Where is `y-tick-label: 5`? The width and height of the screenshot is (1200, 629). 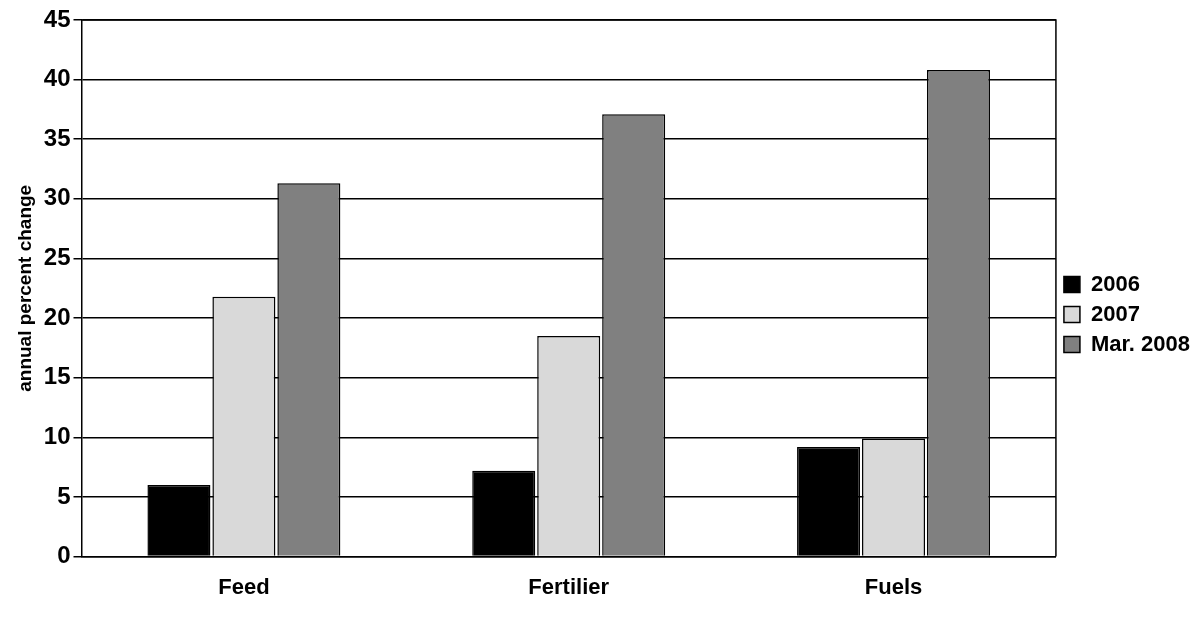 y-tick-label: 5 is located at coordinates (64, 495).